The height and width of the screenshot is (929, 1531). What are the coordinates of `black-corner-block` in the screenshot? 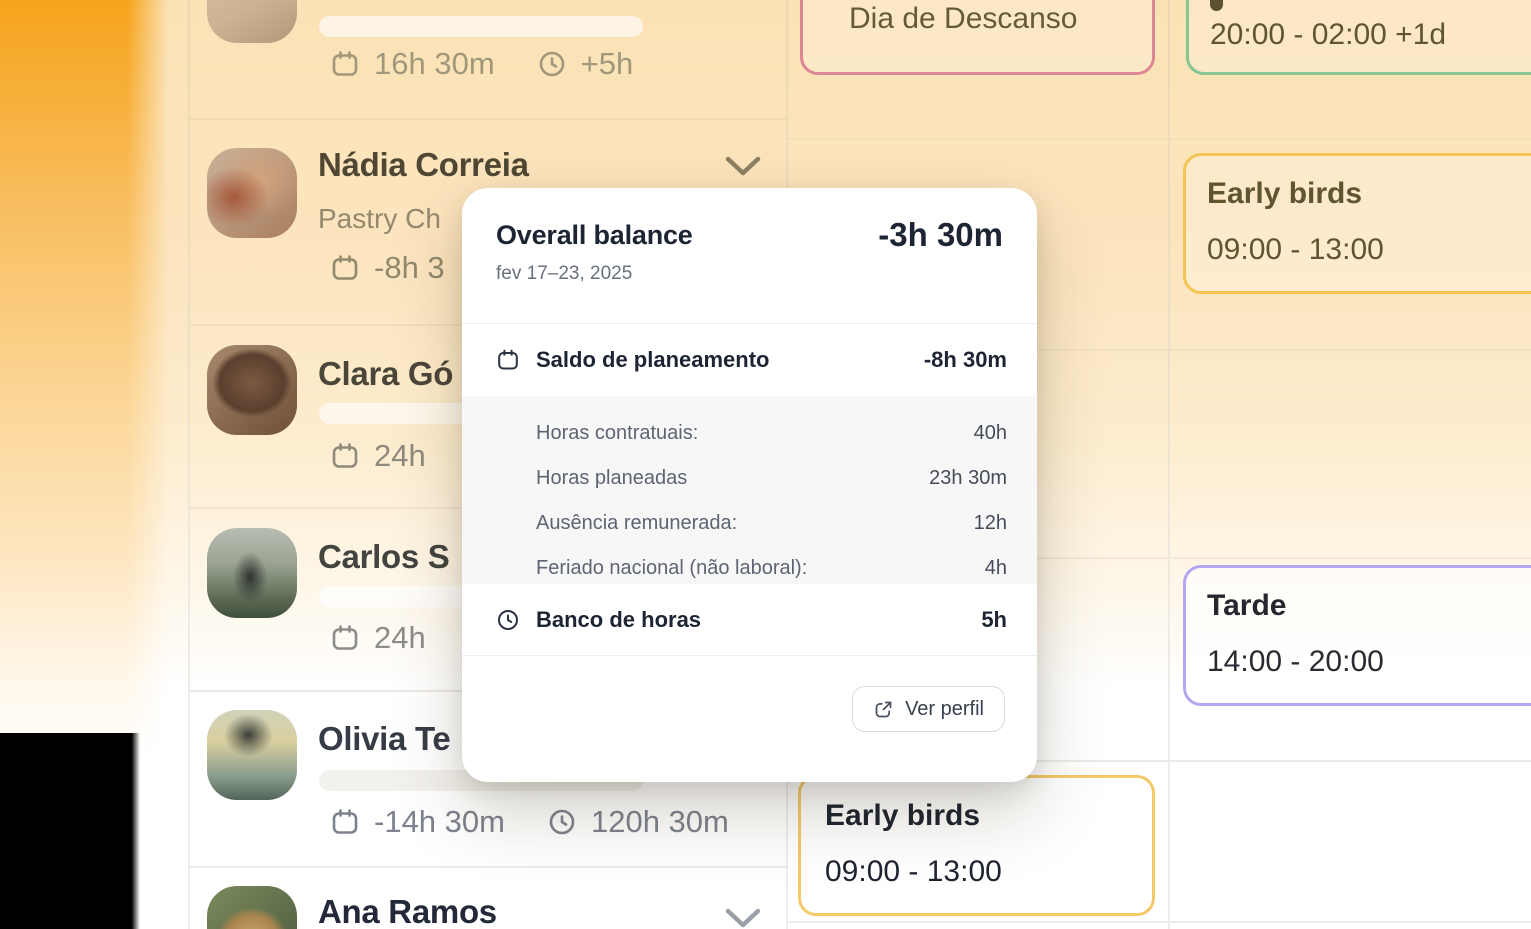 It's located at (70, 831).